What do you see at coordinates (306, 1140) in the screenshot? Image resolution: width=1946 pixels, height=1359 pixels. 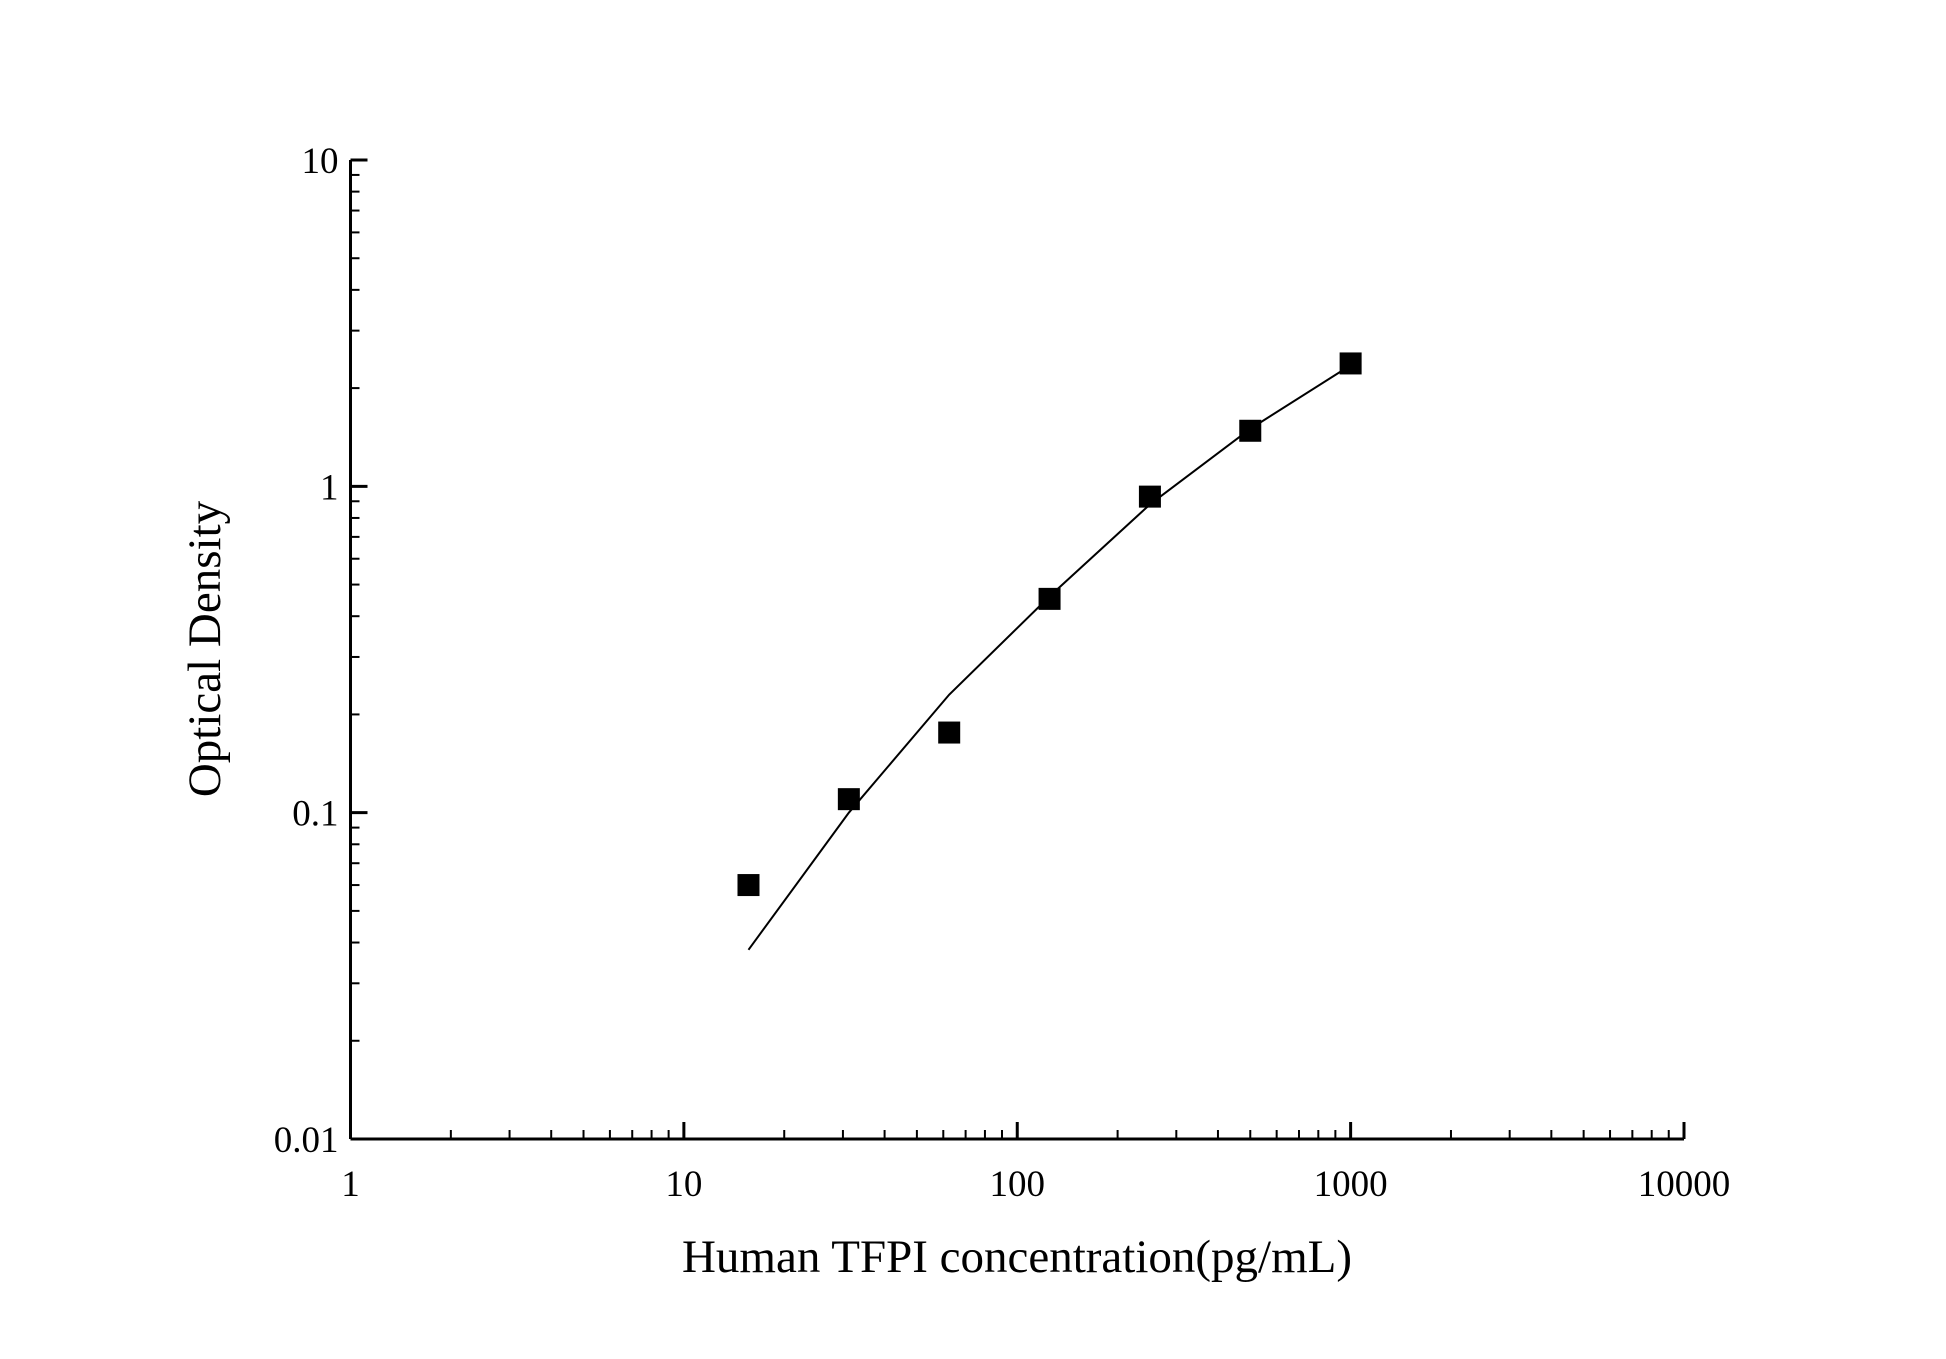 I see `y-tick-label: 0.01` at bounding box center [306, 1140].